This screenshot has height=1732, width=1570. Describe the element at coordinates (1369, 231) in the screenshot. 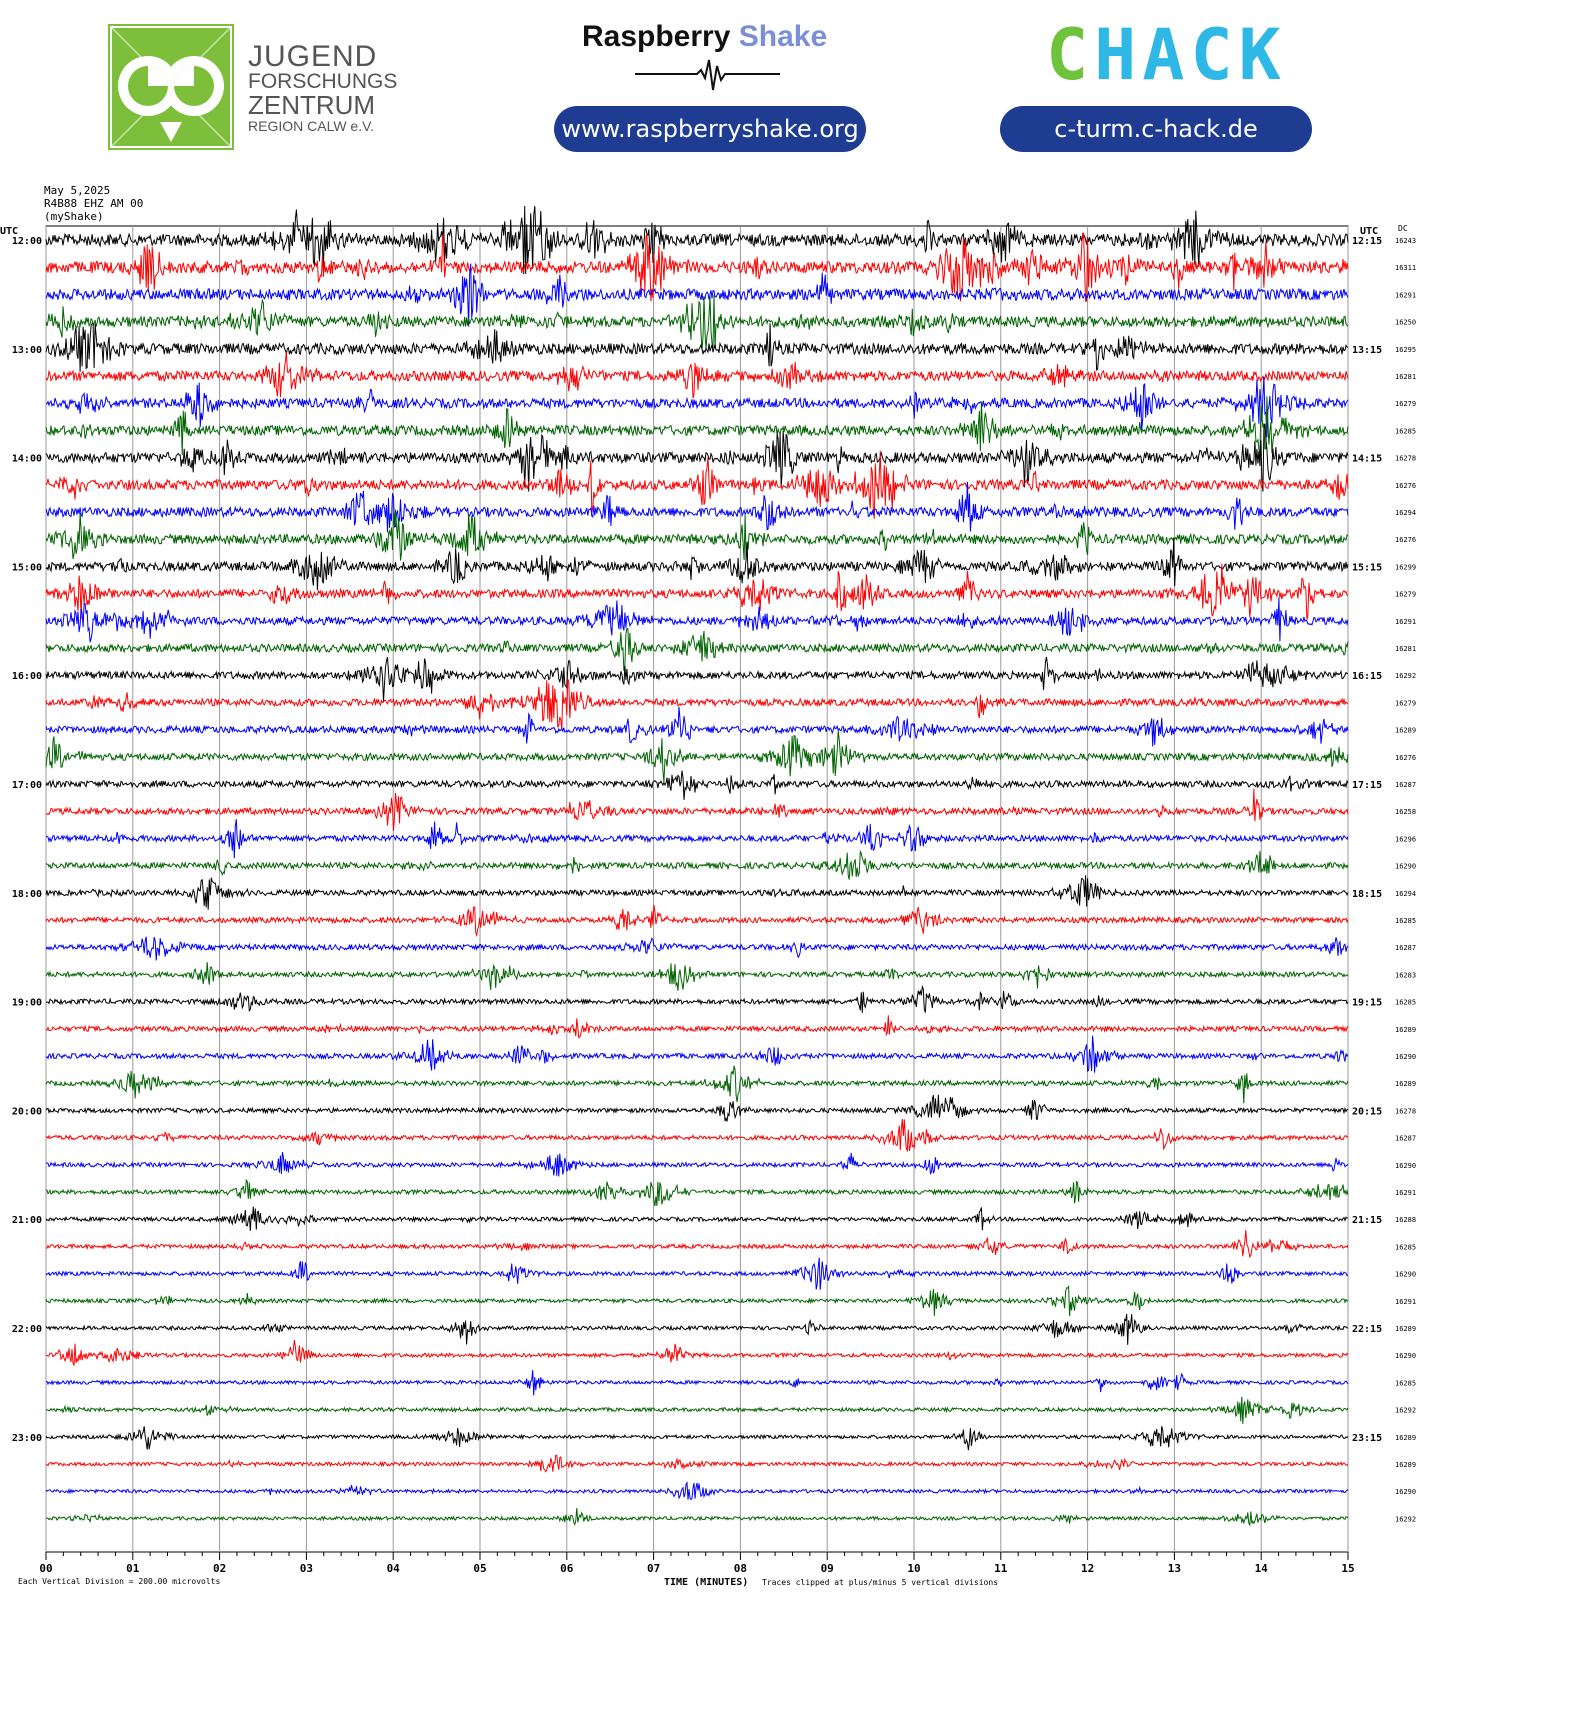

I see `utc-right-label: UTC` at that location.